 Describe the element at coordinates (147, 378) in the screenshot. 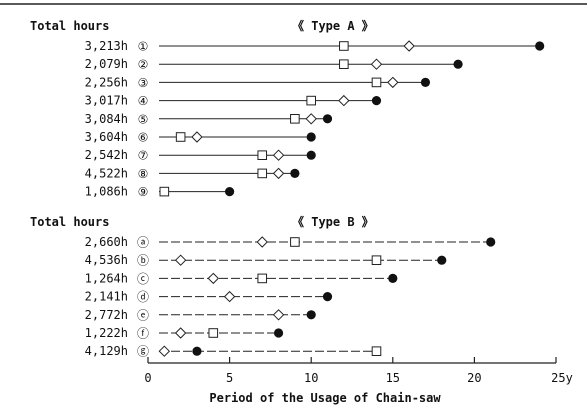

I see `x-tick-label: 0` at that location.